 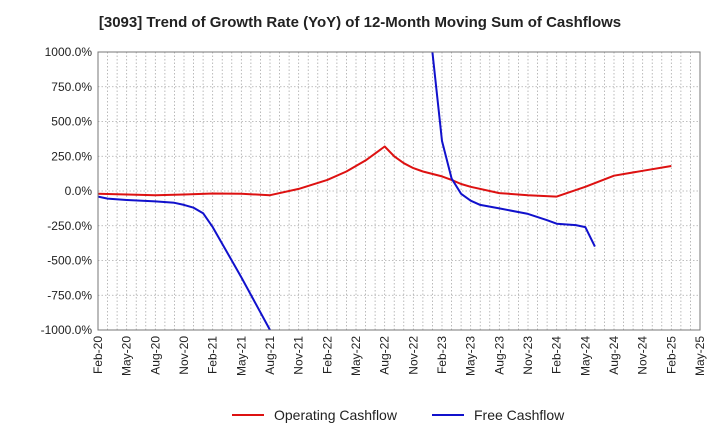 What do you see at coordinates (69, 226) in the screenshot?
I see `y-tick-label: -250.0%` at bounding box center [69, 226].